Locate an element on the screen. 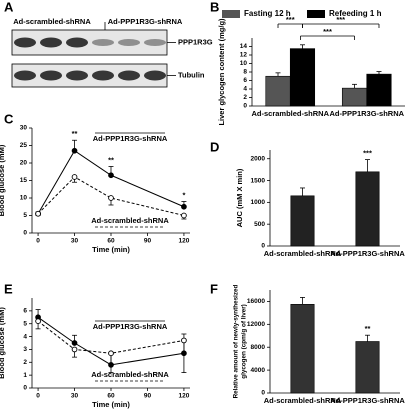 The image size is (414, 417). y-axis-label: glycogen (cpm/g of liver) is located at coordinates (244, 341).